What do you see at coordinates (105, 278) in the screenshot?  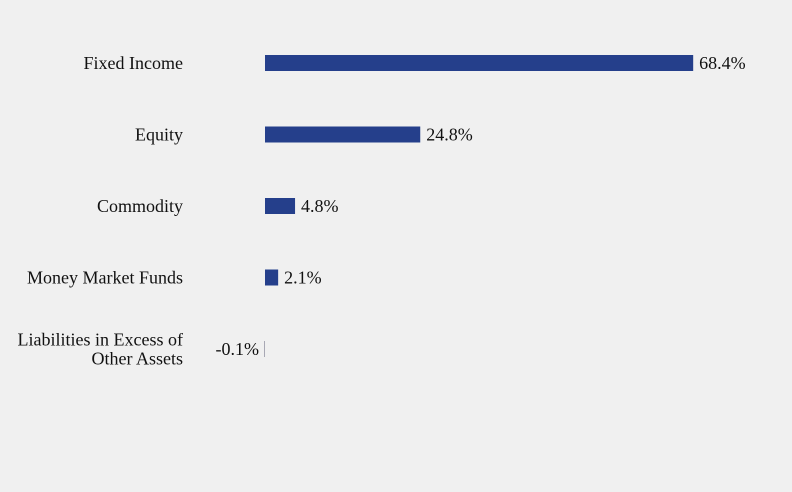 I see `category-label: Money Market Funds` at bounding box center [105, 278].